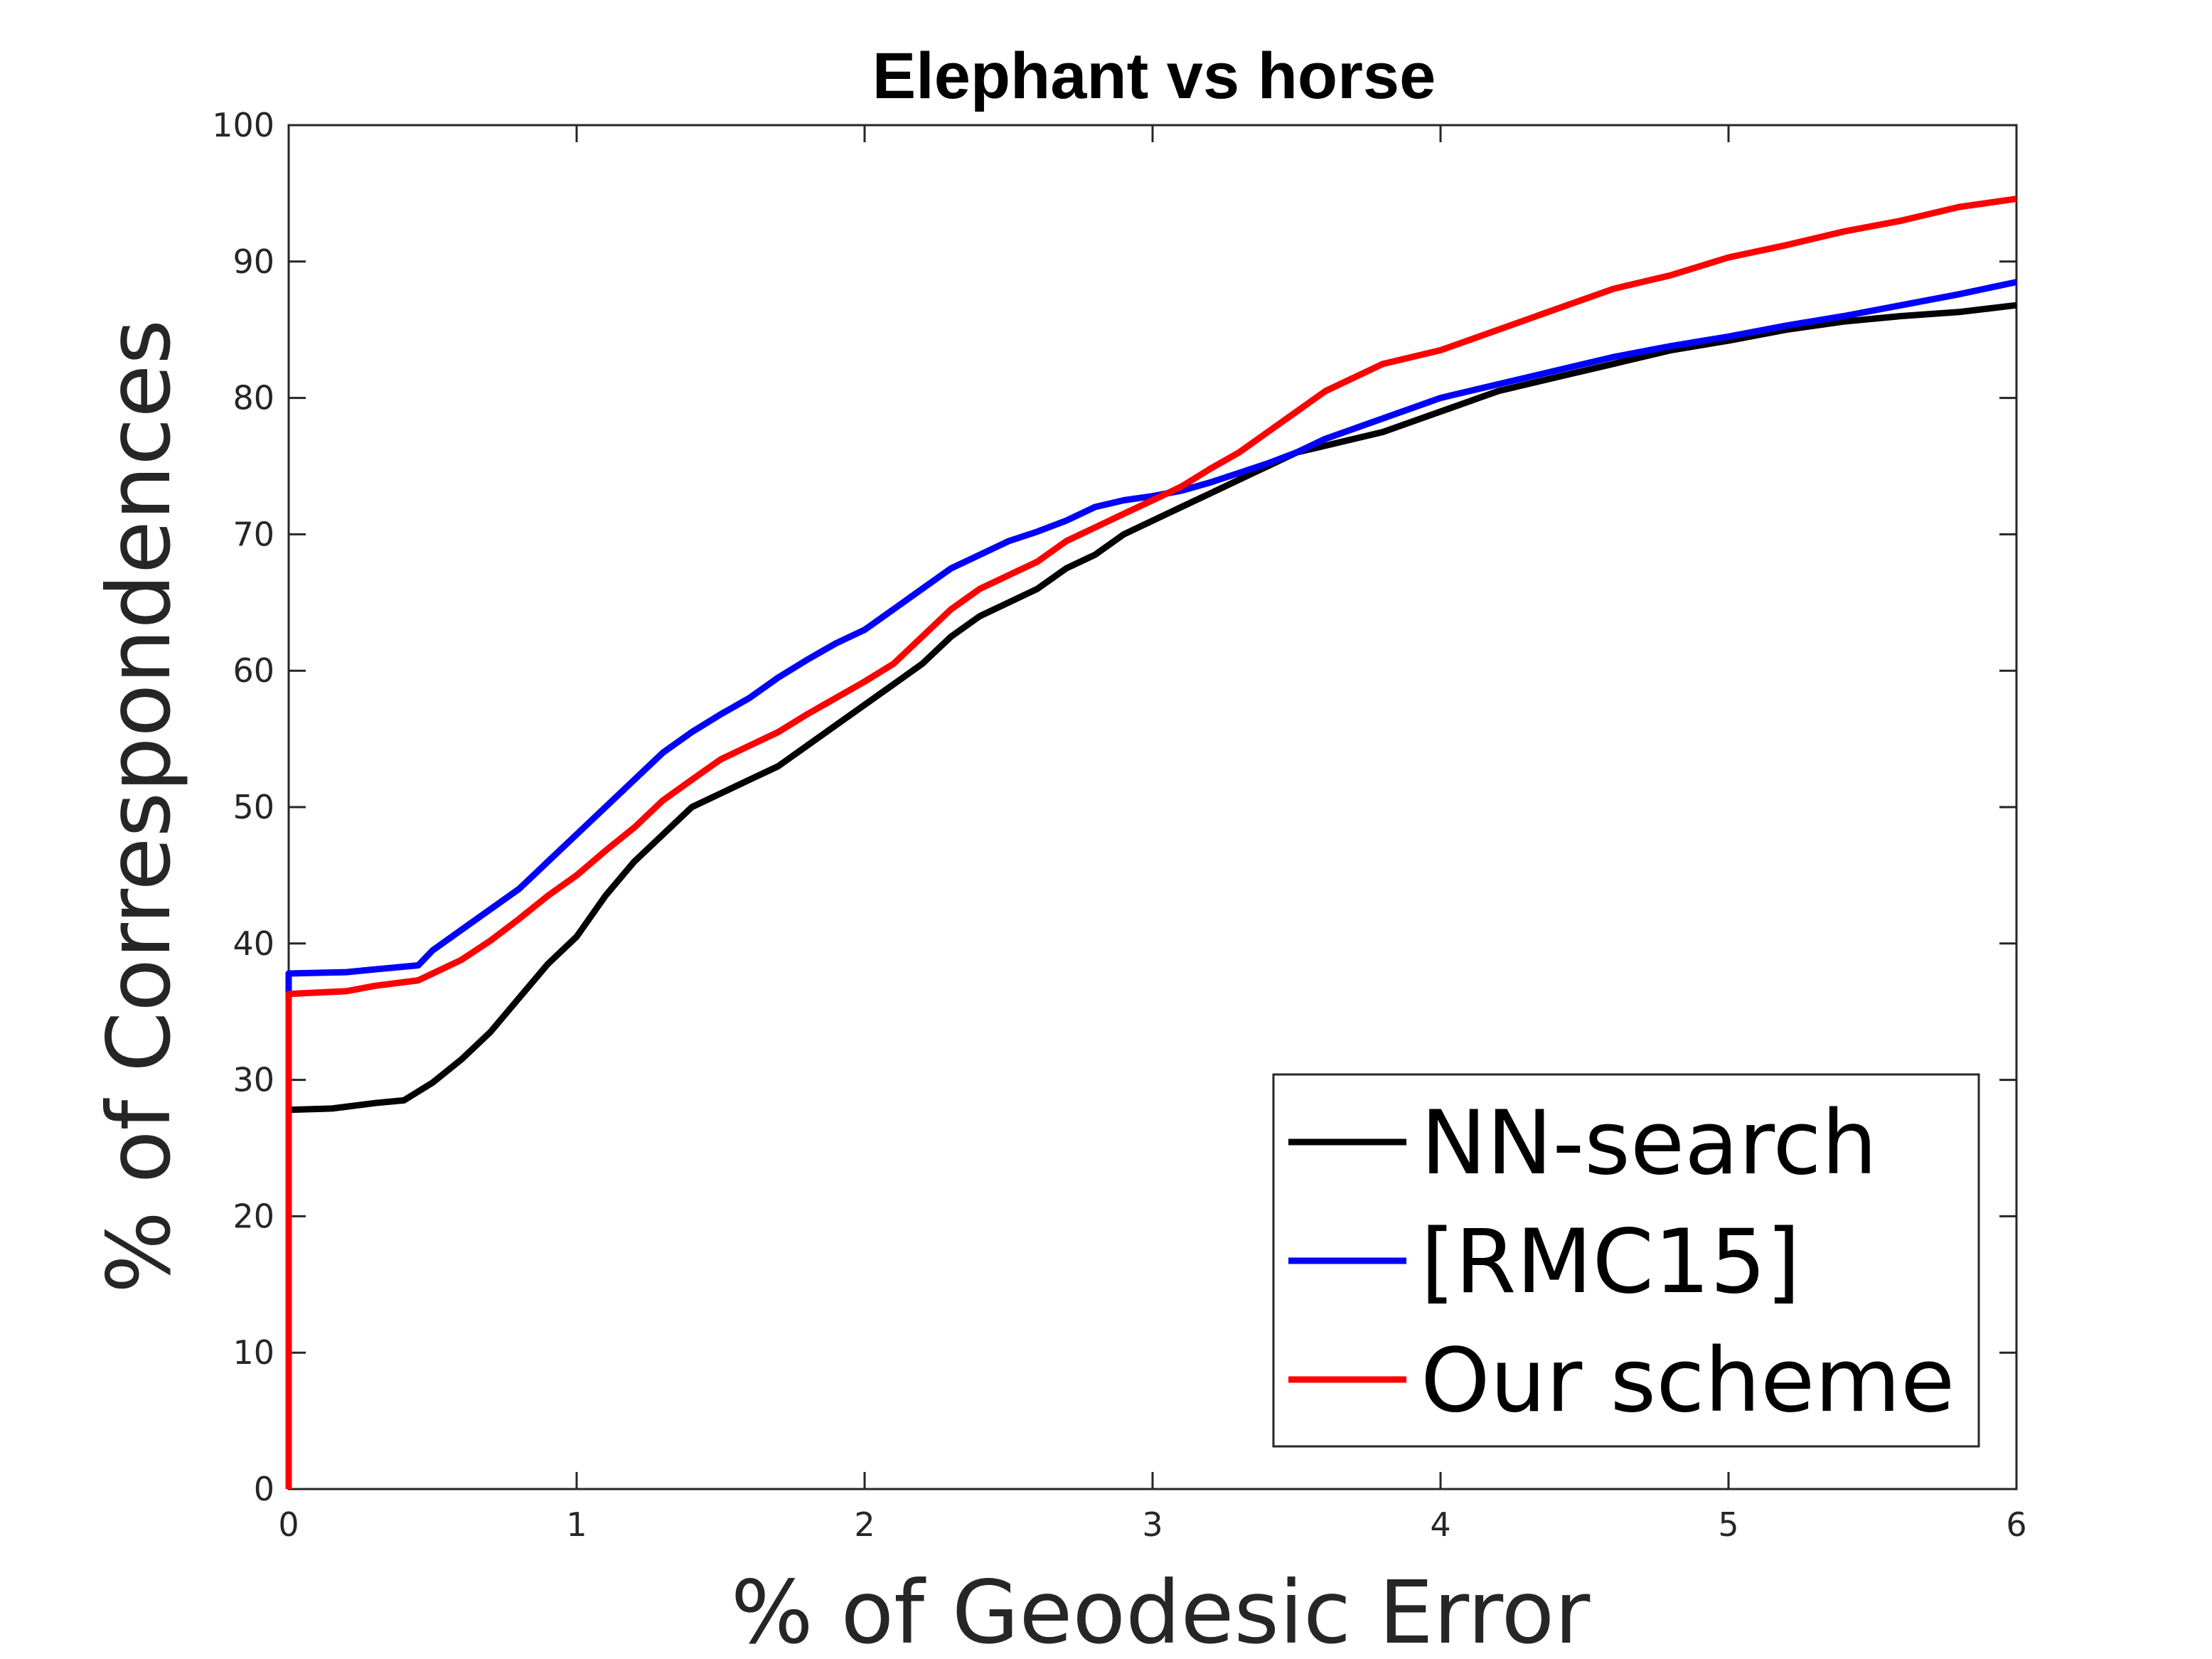  Describe the element at coordinates (253, 1216) in the screenshot. I see `y-tick-label: 20` at that location.